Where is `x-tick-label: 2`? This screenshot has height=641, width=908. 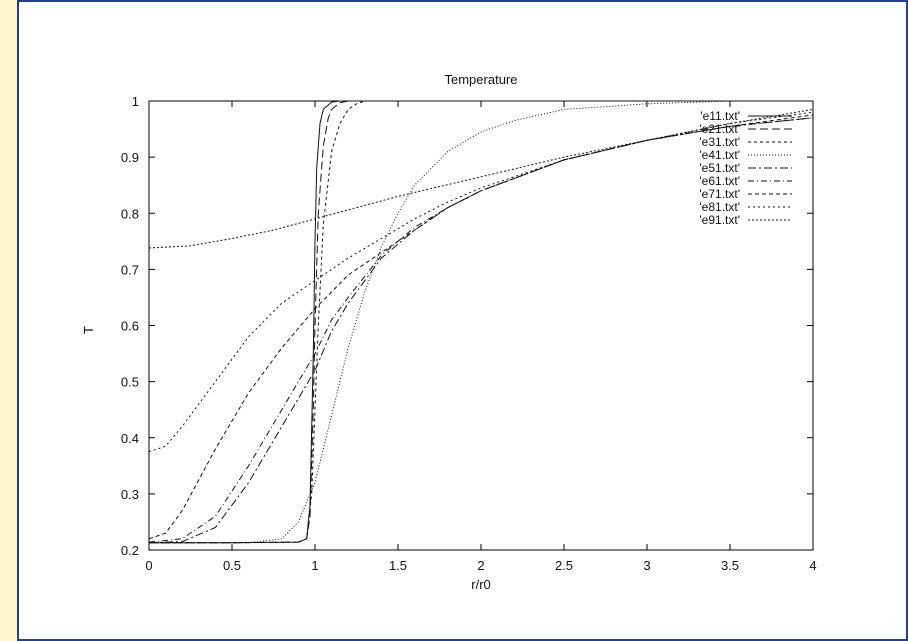
x-tick-label: 2 is located at coordinates (480, 565).